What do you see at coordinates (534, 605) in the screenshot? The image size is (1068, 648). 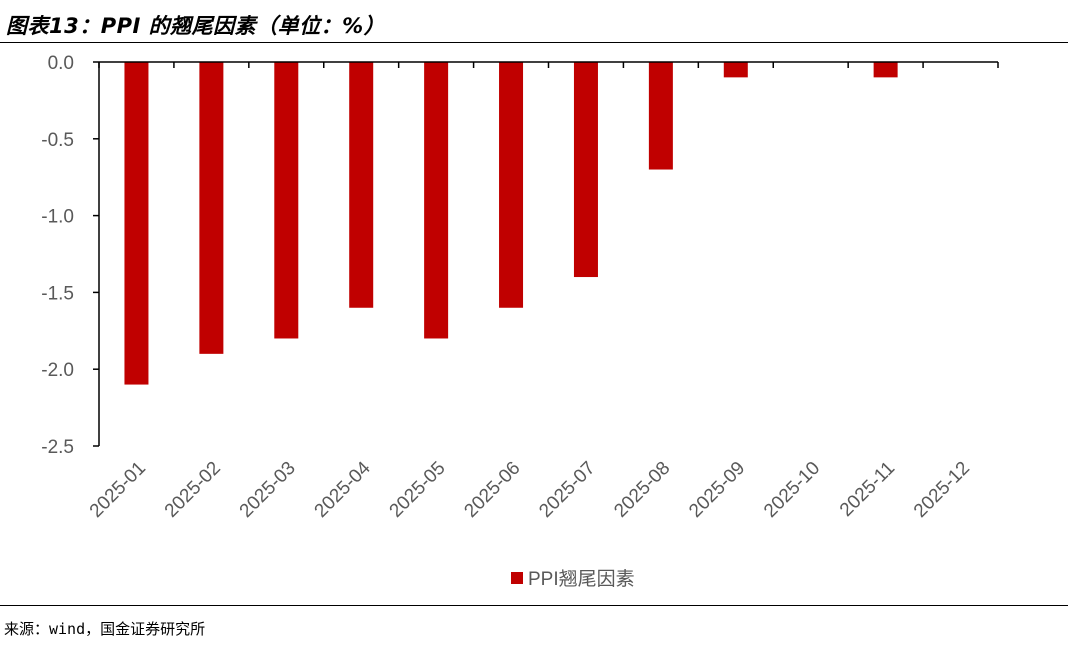 I see `source-rule` at bounding box center [534, 605].